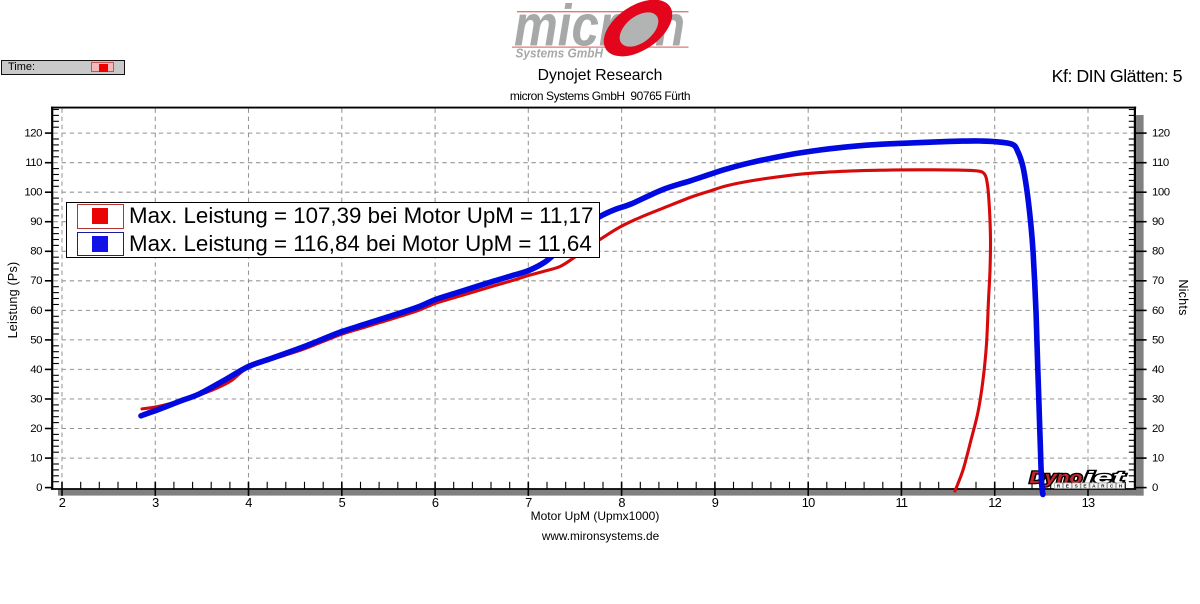  What do you see at coordinates (1094, 487) in the screenshot?
I see `svg-text: A` at bounding box center [1094, 487].